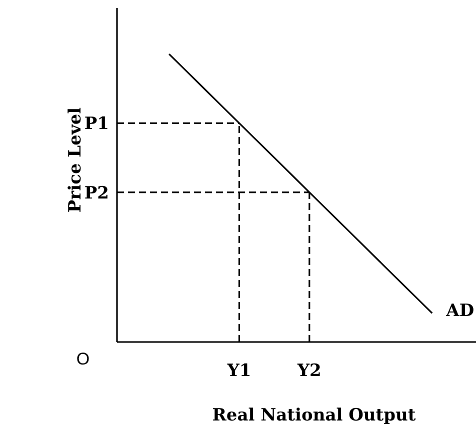  Describe the element at coordinates (309, 371) in the screenshot. I see `x-tick-label: Y2` at that location.